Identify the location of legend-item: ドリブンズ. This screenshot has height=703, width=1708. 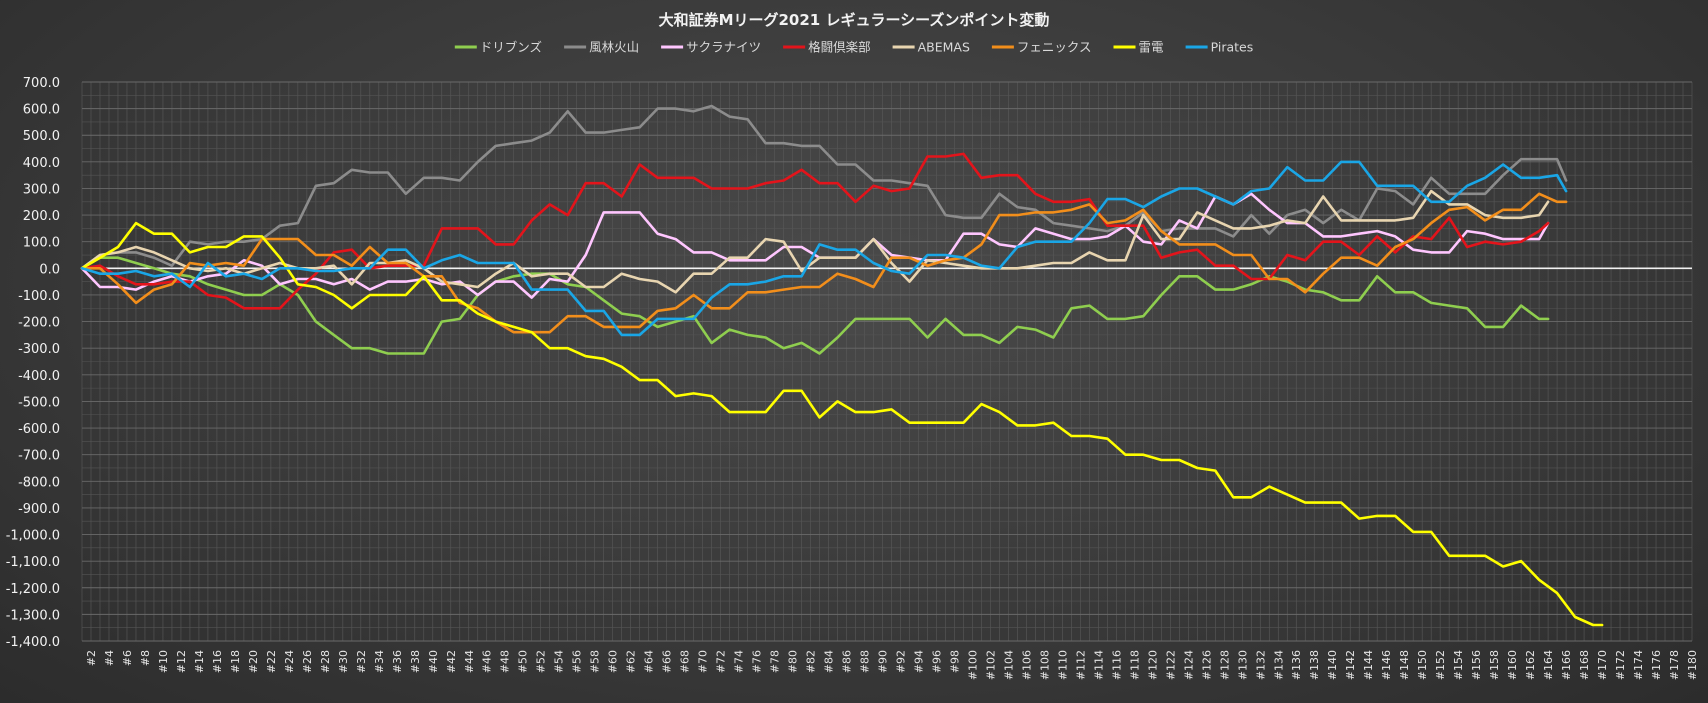
(498, 47).